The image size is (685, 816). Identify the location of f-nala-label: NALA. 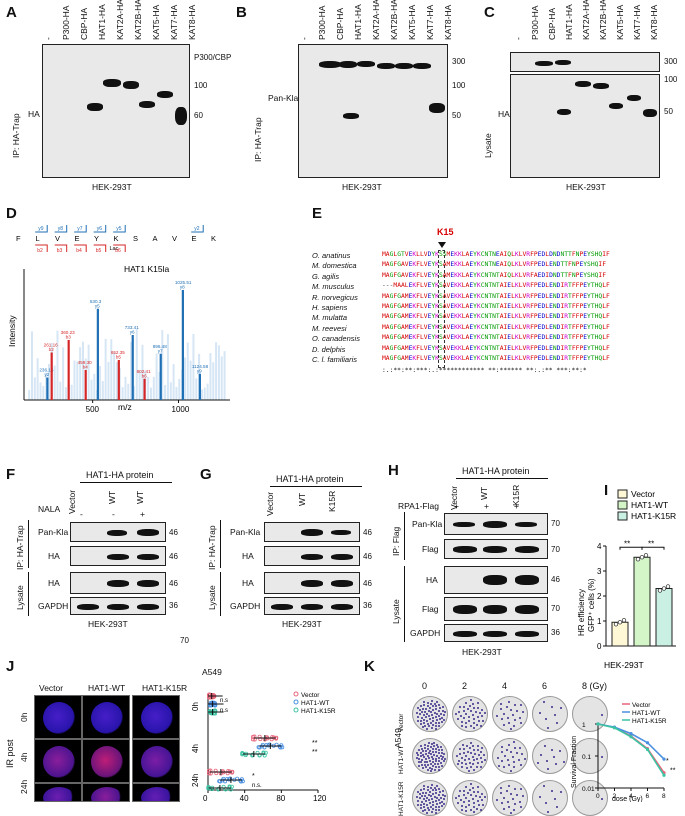
(49, 509).